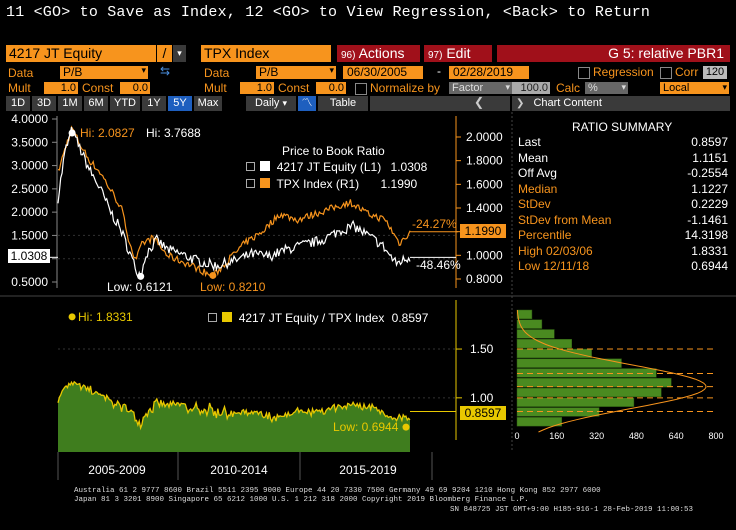  What do you see at coordinates (480, 88) in the screenshot?
I see `normalize-select: Factor ▾` at bounding box center [480, 88].